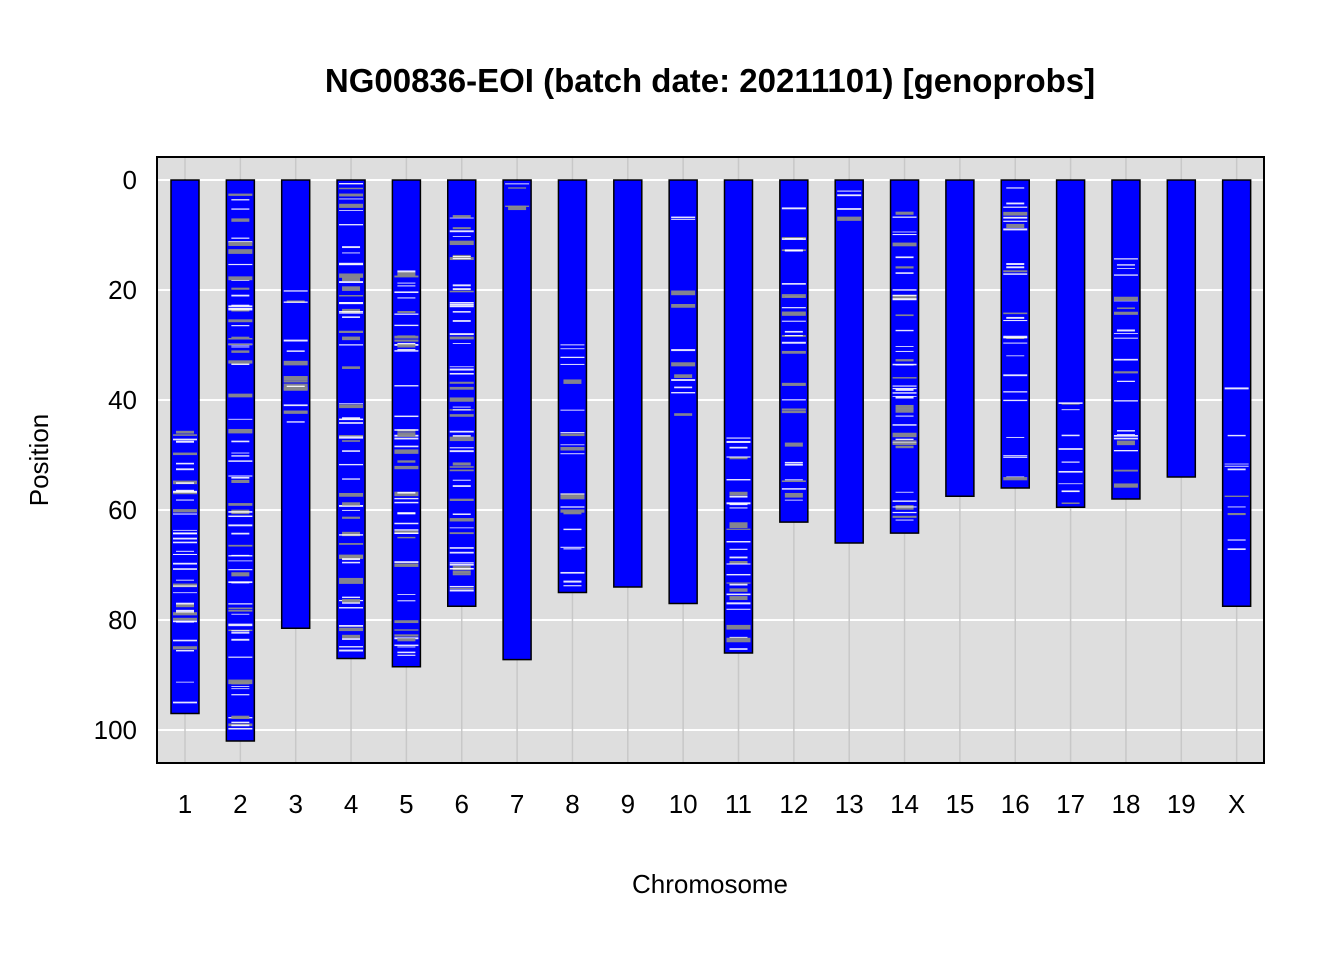  I want to click on x-tick-label: 6, so click(462, 804).